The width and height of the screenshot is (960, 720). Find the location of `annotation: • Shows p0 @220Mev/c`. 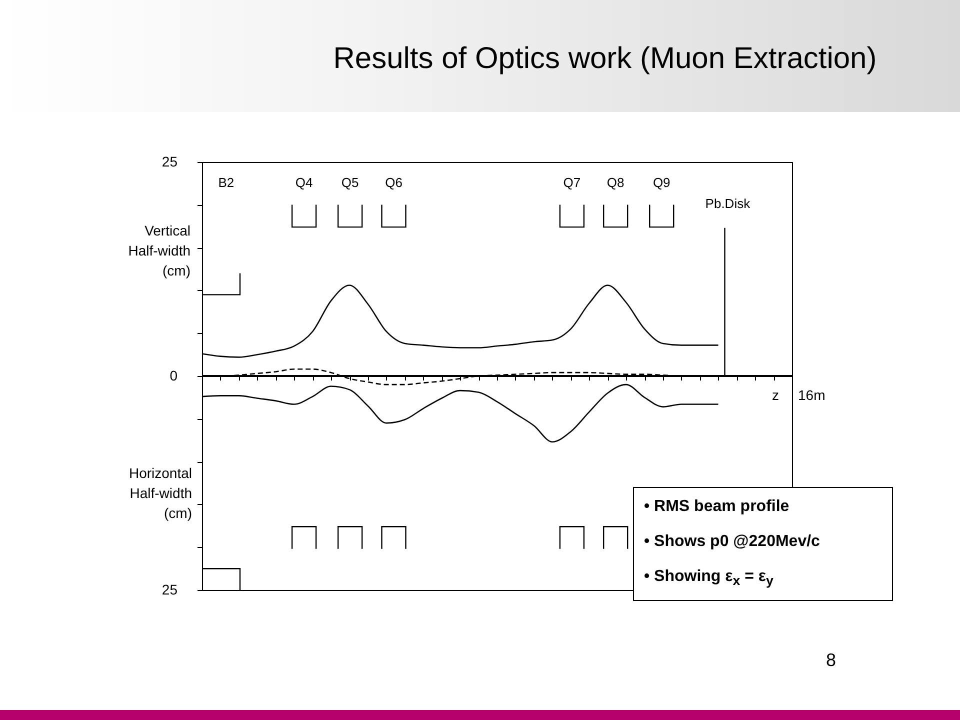

annotation: • Shows p0 @220Mev/c is located at coordinates (732, 542).